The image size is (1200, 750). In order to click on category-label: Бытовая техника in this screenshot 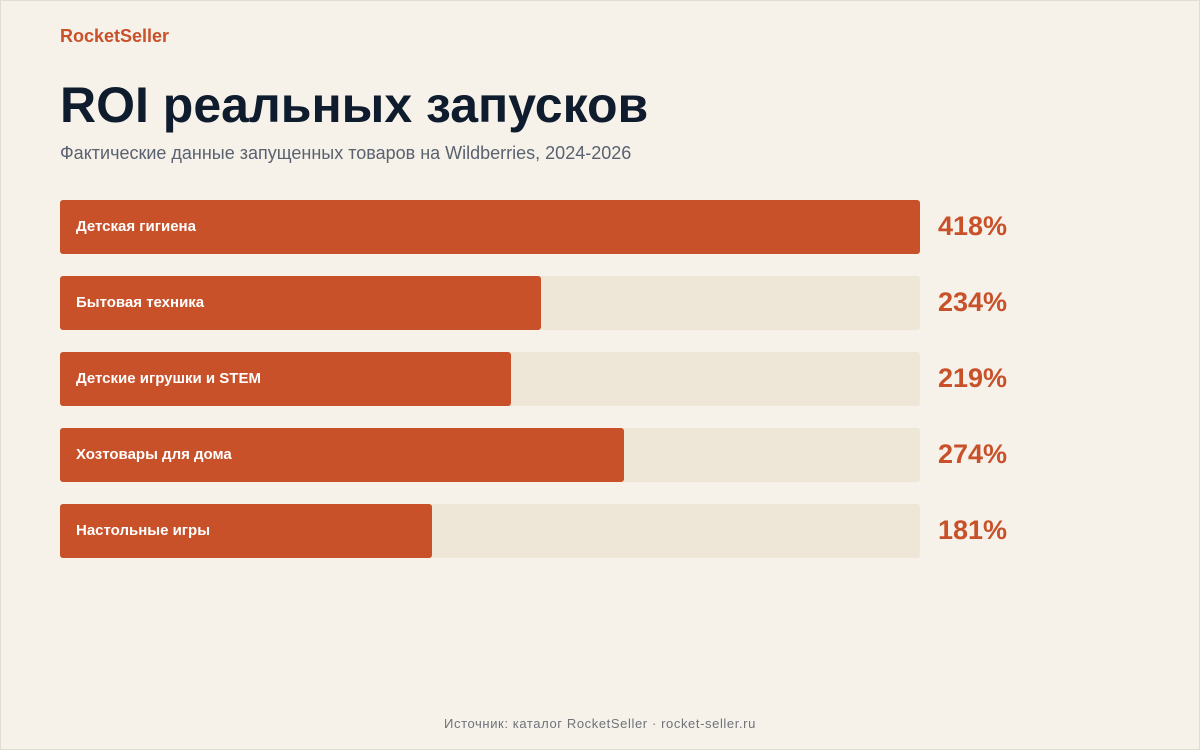, I will do `click(140, 302)`.